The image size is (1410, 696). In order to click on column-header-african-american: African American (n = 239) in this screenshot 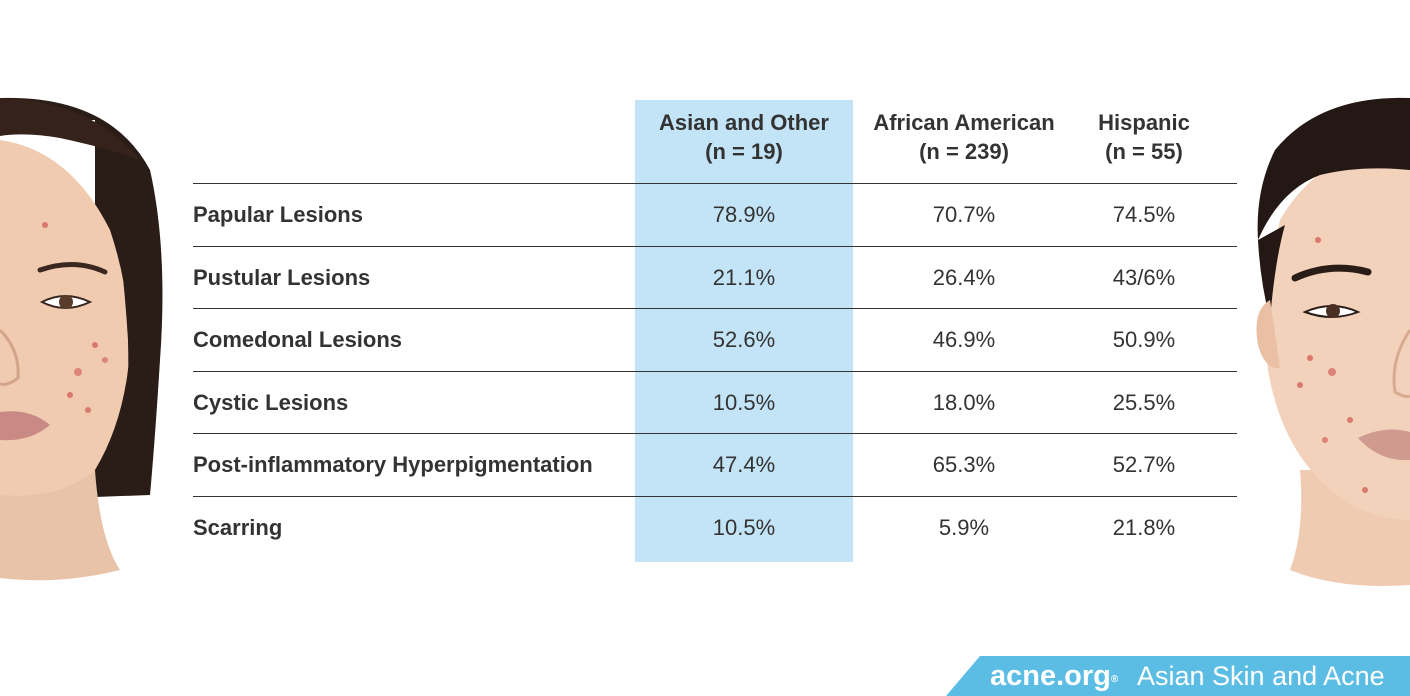, I will do `click(964, 137)`.